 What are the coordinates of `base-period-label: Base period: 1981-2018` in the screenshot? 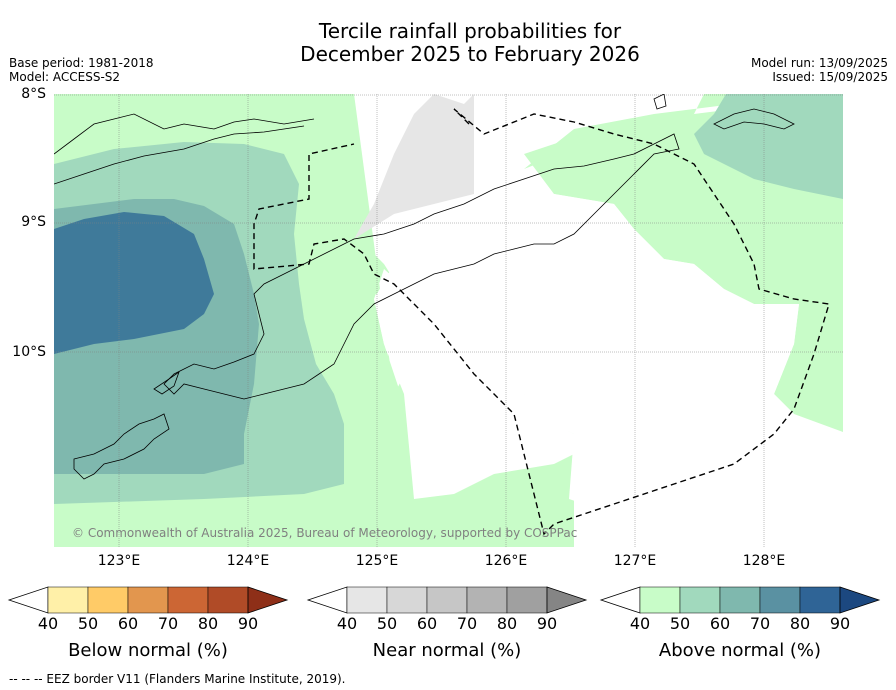 It's located at (81, 63).